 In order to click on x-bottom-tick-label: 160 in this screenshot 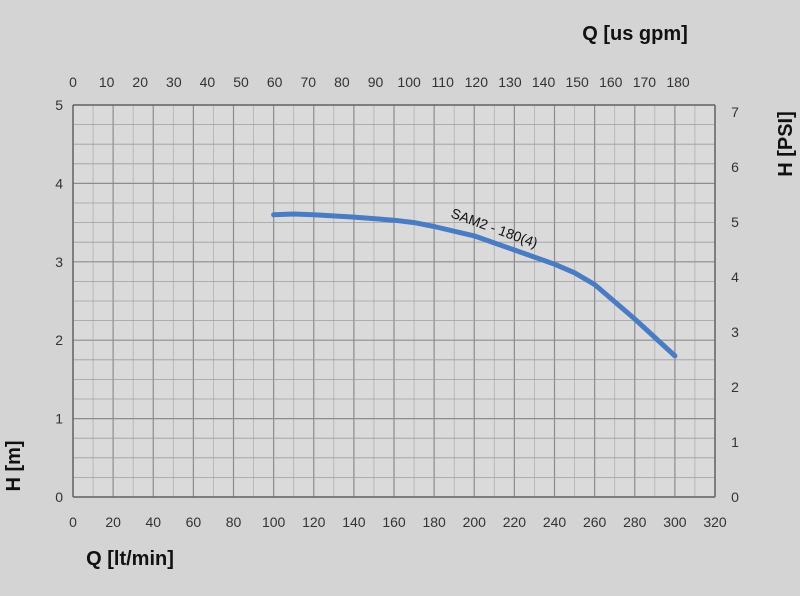, I will do `click(394, 522)`.